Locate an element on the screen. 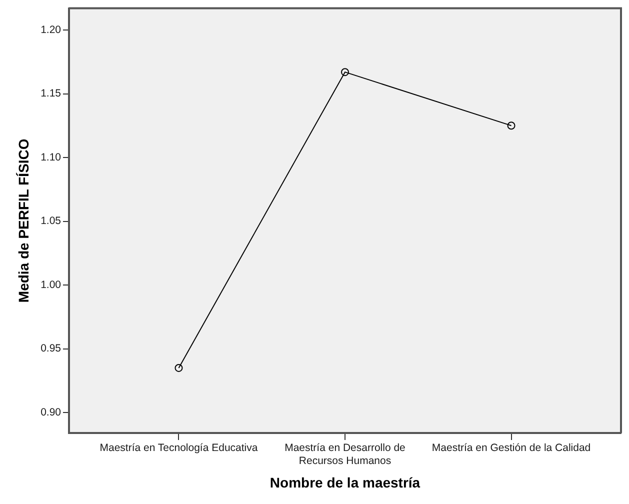  x-axis-title: Nombre de la maestría is located at coordinates (345, 482).